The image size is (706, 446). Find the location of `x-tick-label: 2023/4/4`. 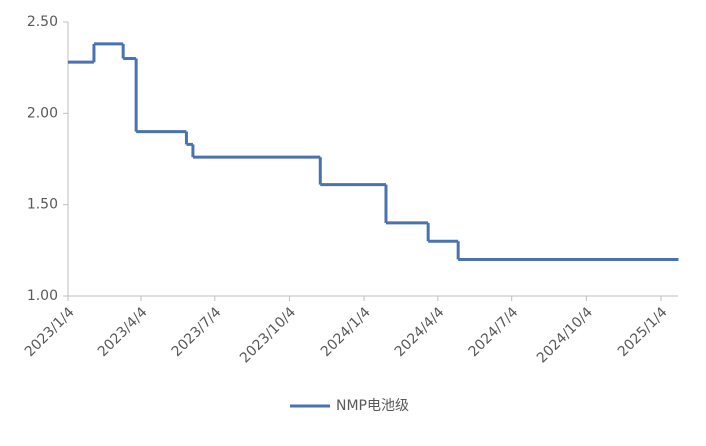

x-tick-label: 2023/4/4 is located at coordinates (123, 332).